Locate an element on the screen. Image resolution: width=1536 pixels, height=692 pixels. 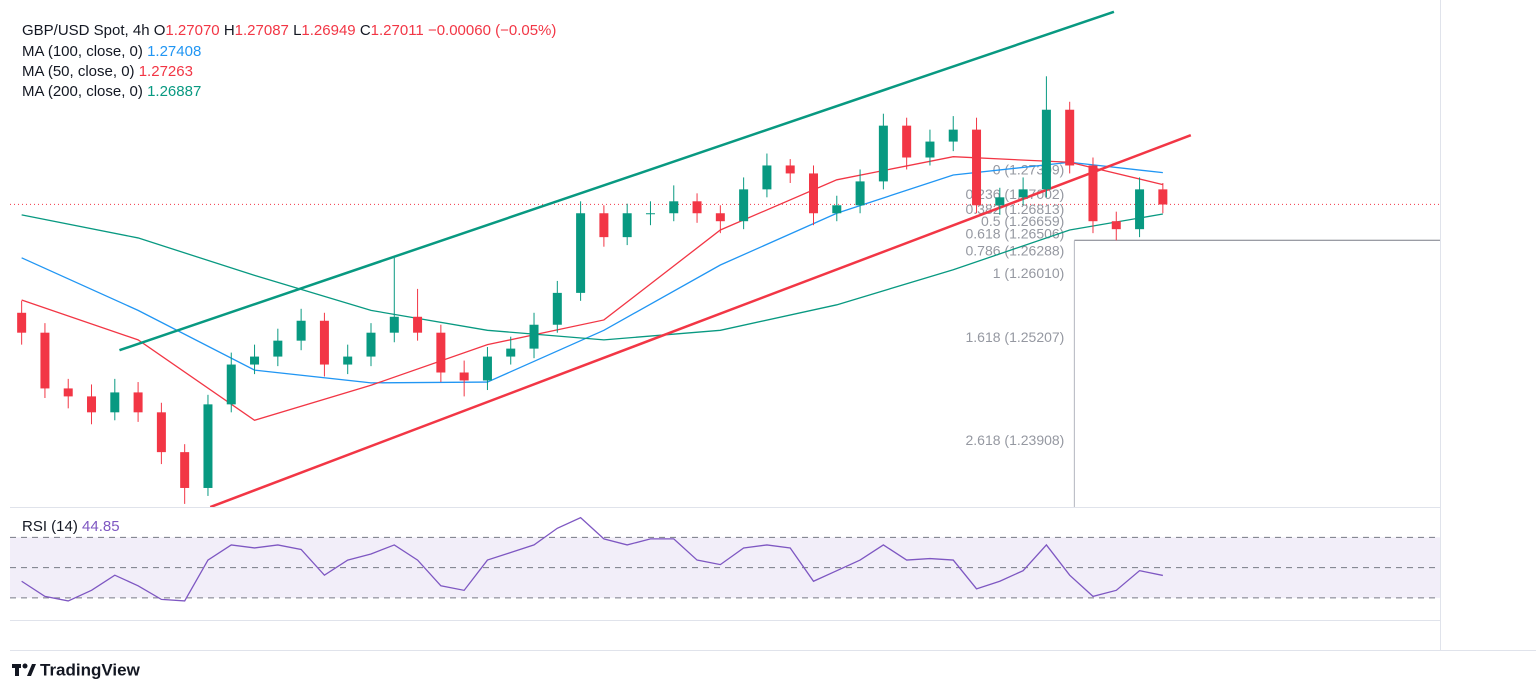
fib-level-label: 1.618 (1.25207) is located at coordinates (1014, 337).